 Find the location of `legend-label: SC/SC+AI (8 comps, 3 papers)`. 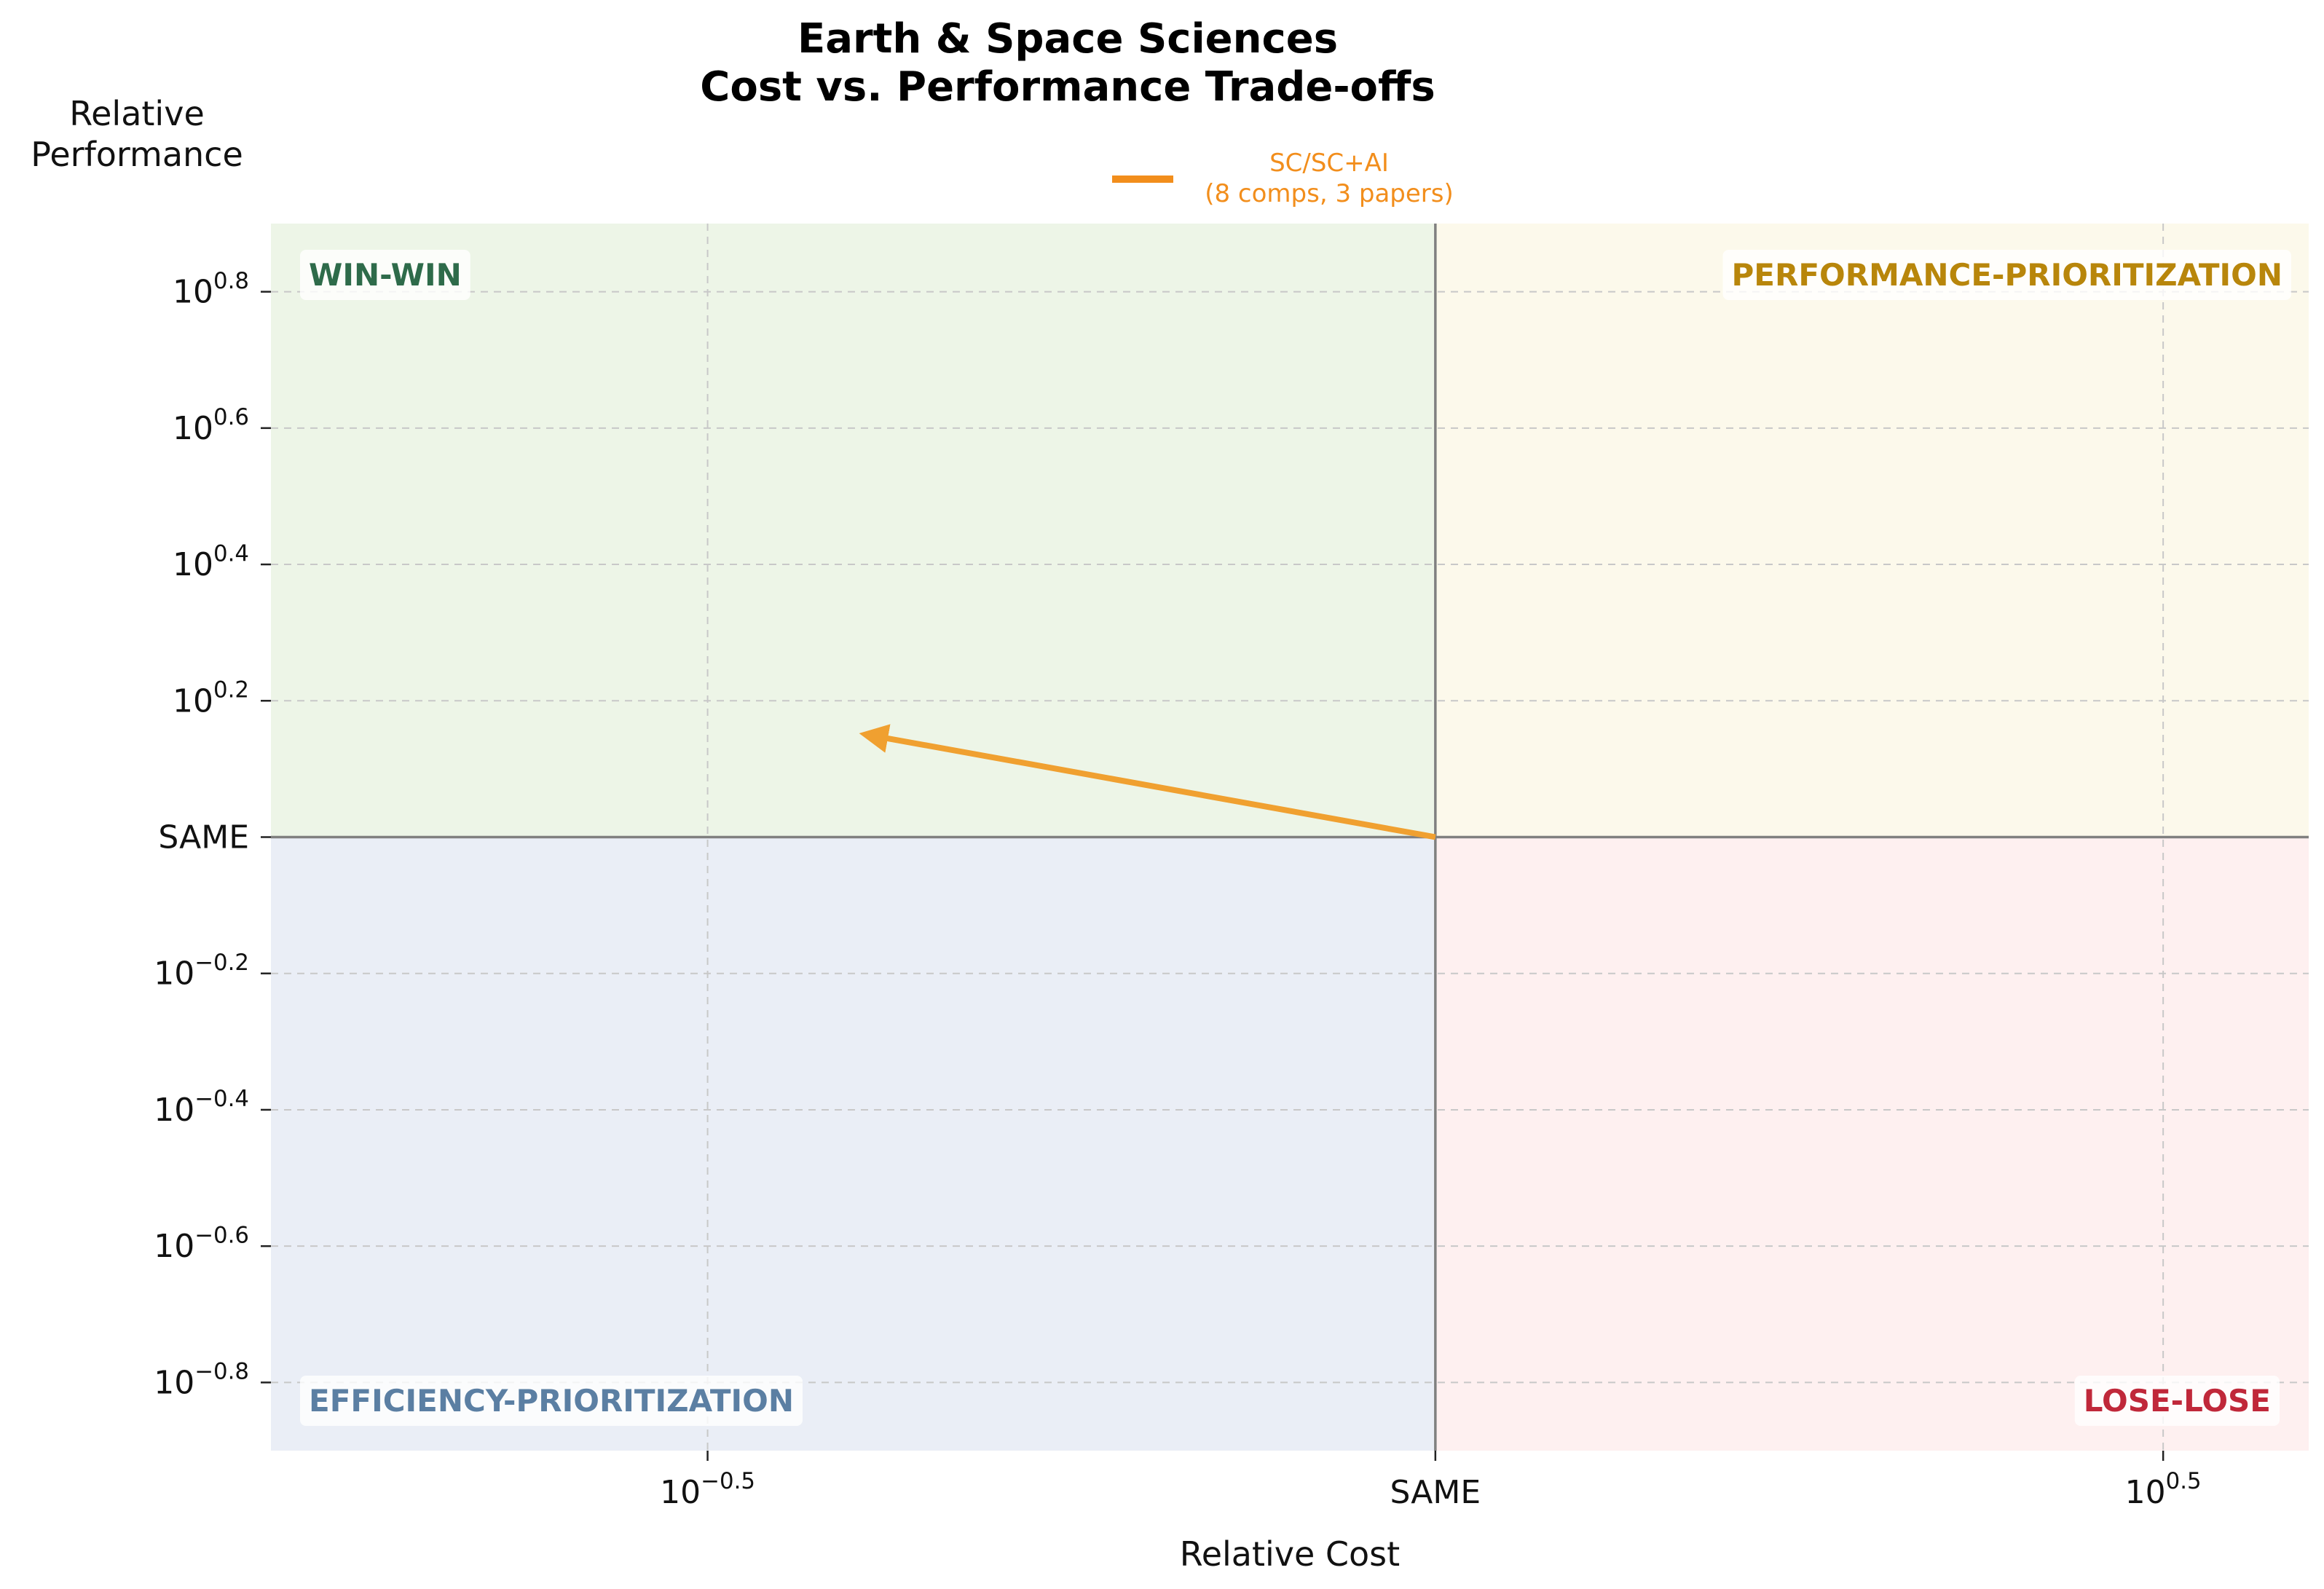

legend-label: SC/SC+AI (8 comps, 3 papers) is located at coordinates (1329, 178).